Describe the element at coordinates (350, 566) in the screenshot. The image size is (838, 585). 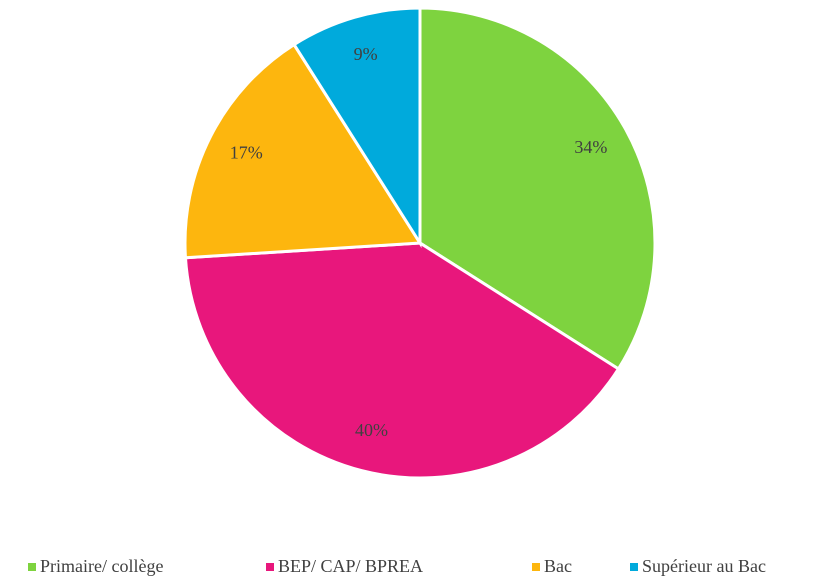
I see `legend-label: BEP/ CAP/ BPREA` at that location.